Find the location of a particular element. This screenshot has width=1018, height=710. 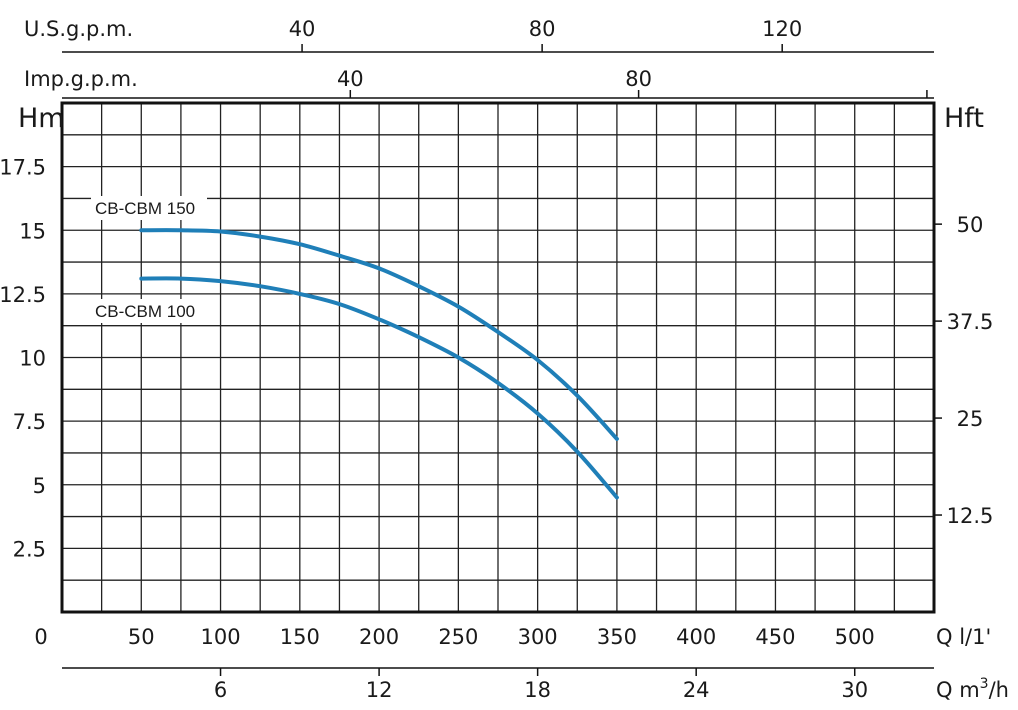

m3h-tick-label: 30 is located at coordinates (854, 690).